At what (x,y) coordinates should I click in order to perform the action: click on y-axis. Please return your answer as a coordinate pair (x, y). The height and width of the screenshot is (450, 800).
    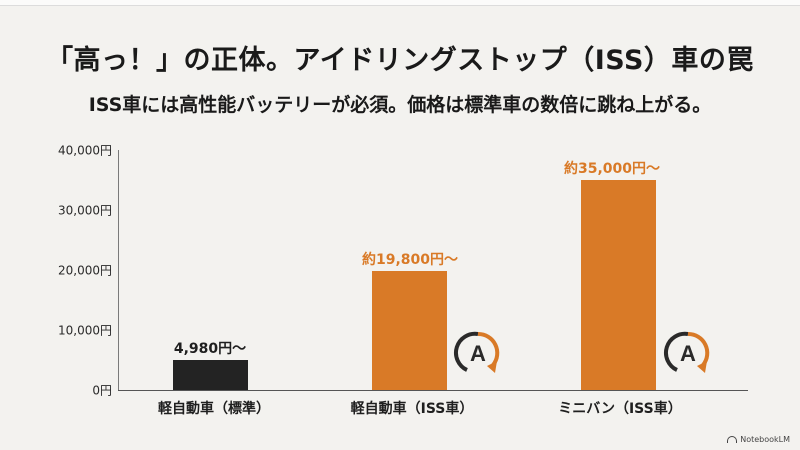
    Looking at the image, I should click on (118, 270).